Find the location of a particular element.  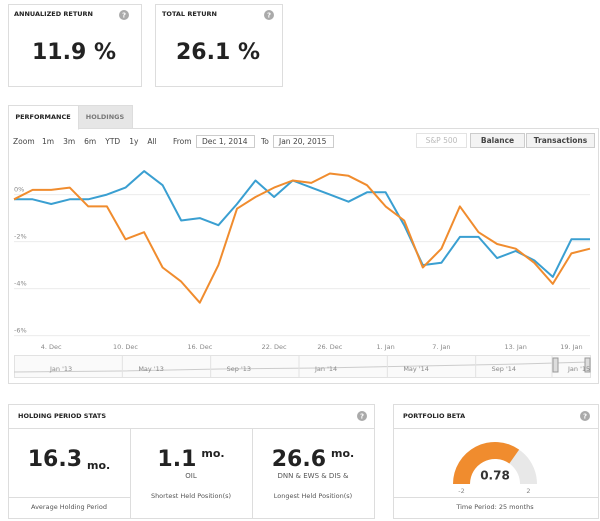

holding-period-panel: HOLDING PERIOD STATS ? is located at coordinates (191, 461).